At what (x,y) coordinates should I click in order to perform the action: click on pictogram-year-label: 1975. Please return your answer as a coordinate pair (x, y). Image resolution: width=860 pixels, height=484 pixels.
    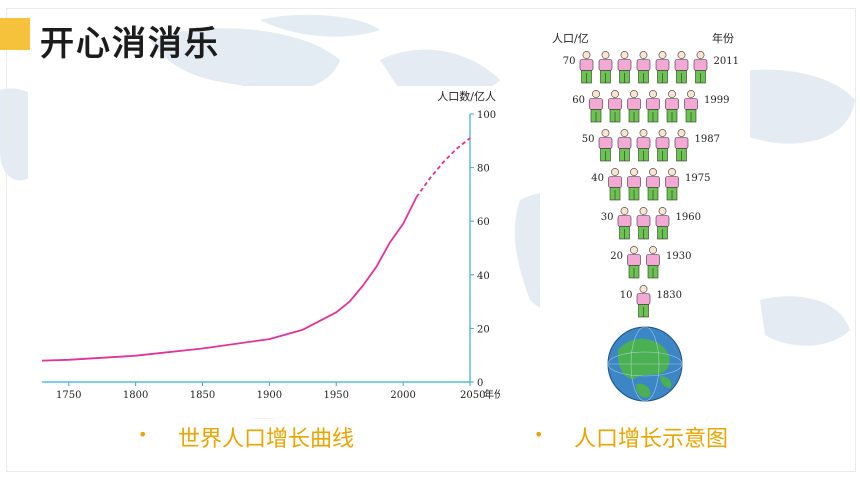
    Looking at the image, I should click on (697, 178).